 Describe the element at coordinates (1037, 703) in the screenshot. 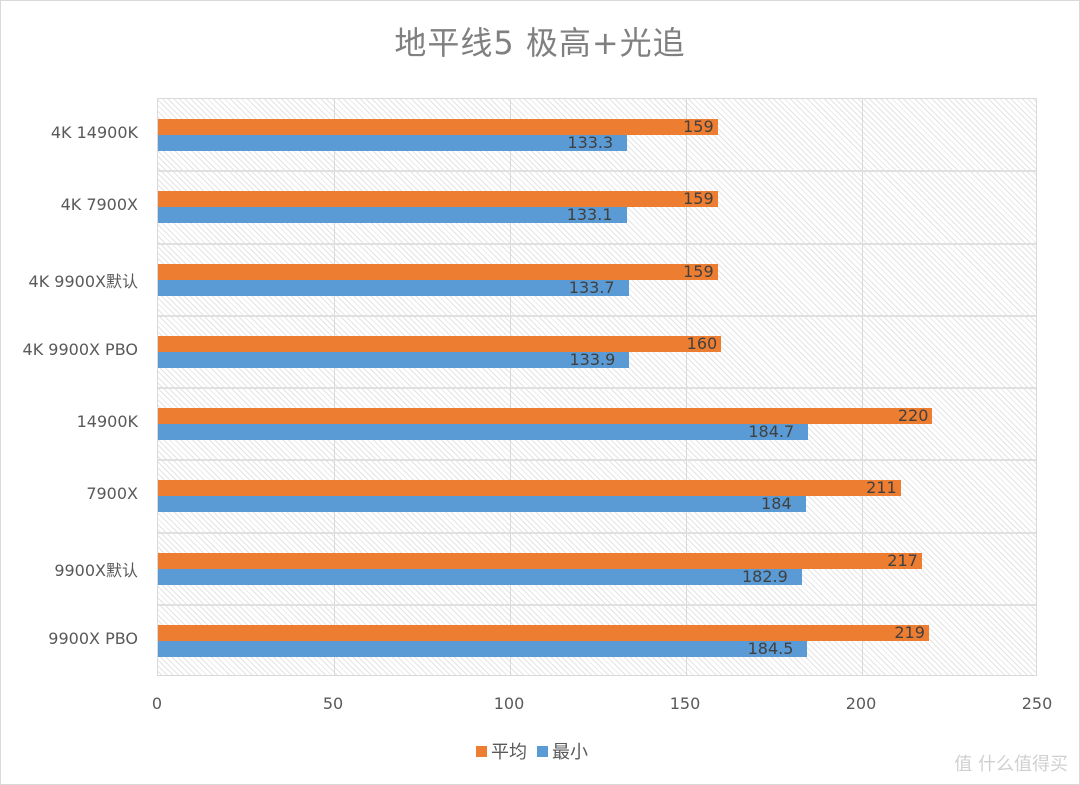

I see `tick-label: 250` at that location.